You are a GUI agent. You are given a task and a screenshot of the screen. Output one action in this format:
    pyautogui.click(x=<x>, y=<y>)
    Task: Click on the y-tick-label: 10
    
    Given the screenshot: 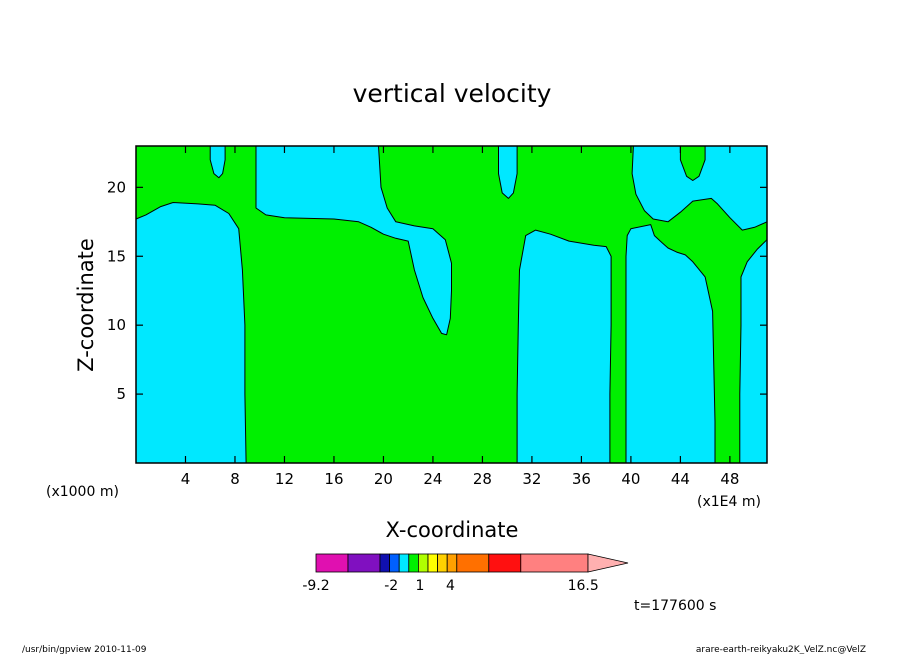 What is the action you would take?
    pyautogui.click(x=116, y=325)
    